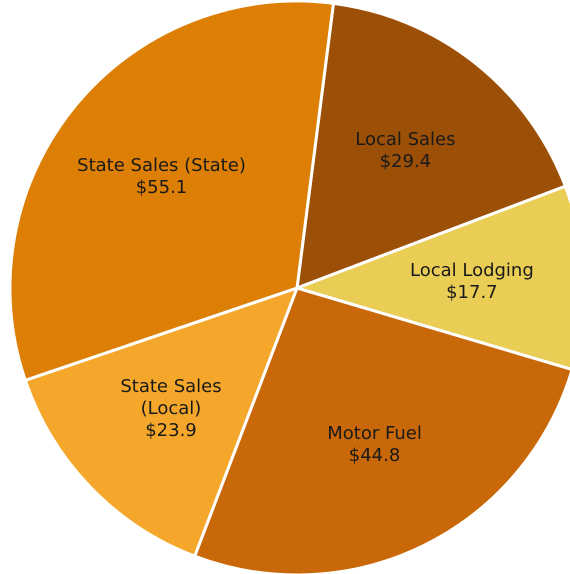 The image size is (570, 574). I want to click on slice-label: Local Sales $29.4, so click(405, 151).